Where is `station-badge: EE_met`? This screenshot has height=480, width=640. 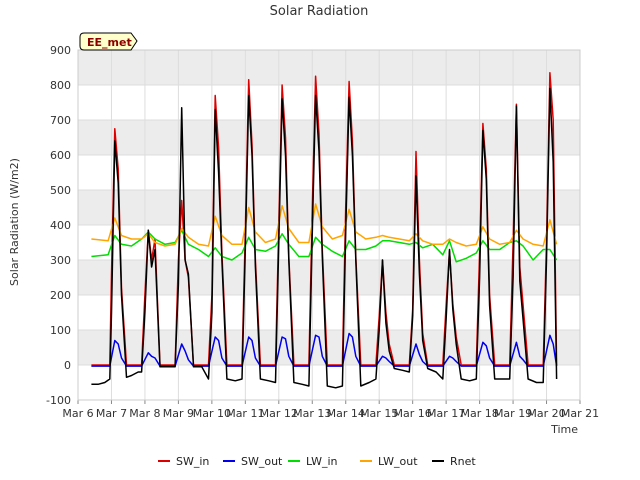
station-badge: EE_met is located at coordinates (108, 41).